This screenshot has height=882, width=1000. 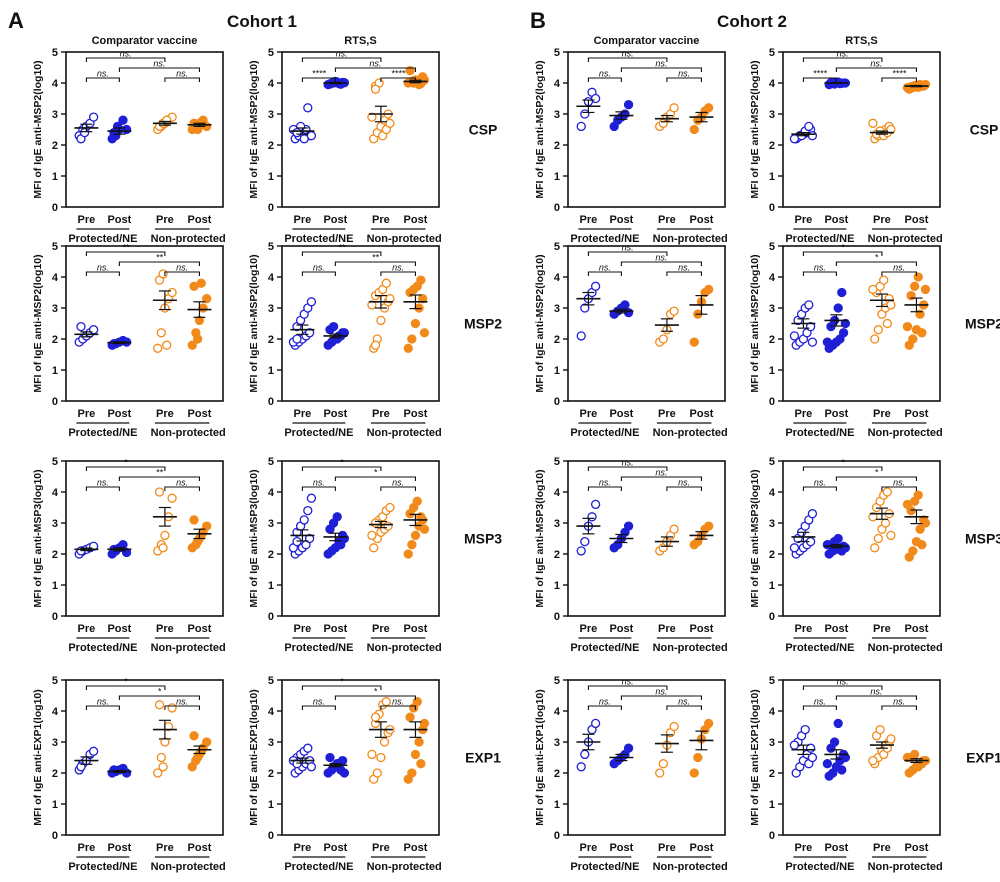 What do you see at coordinates (254, 757) in the screenshot?
I see `y-axis-label: MFI of IgE anti-EXP1(log10)` at bounding box center [254, 757].